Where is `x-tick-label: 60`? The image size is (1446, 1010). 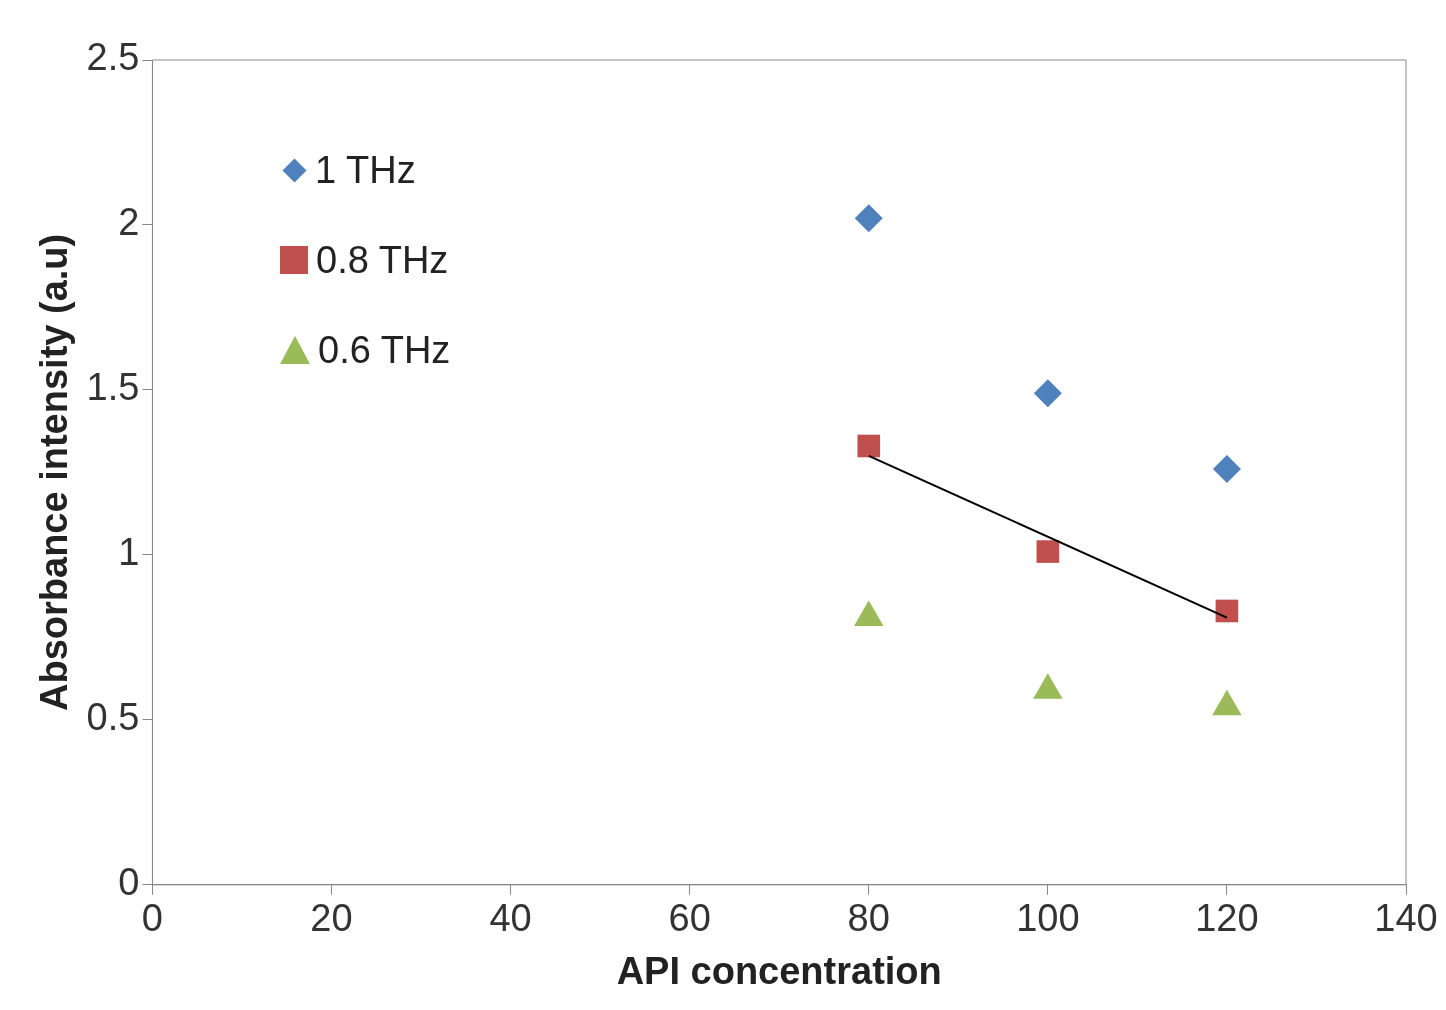 x-tick-label: 60 is located at coordinates (689, 918).